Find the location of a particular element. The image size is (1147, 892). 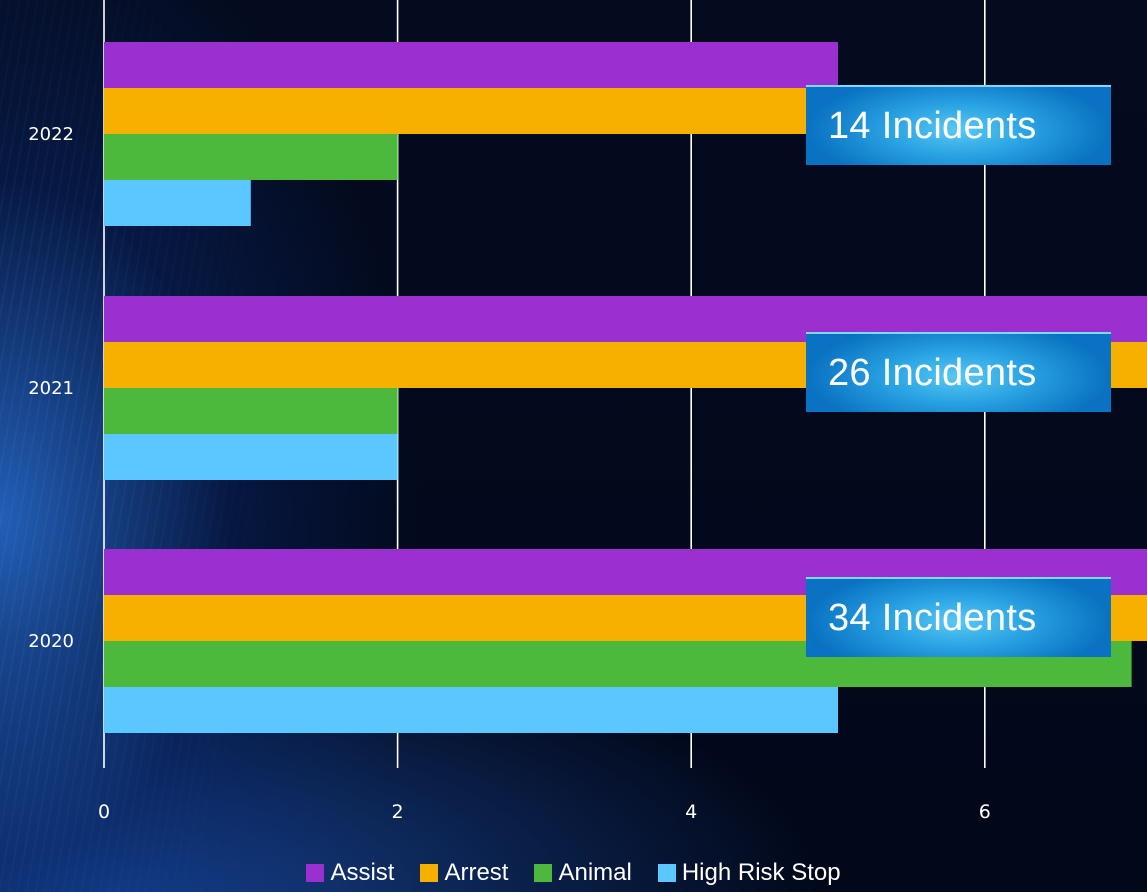

x-tick-label: 0 is located at coordinates (104, 812).